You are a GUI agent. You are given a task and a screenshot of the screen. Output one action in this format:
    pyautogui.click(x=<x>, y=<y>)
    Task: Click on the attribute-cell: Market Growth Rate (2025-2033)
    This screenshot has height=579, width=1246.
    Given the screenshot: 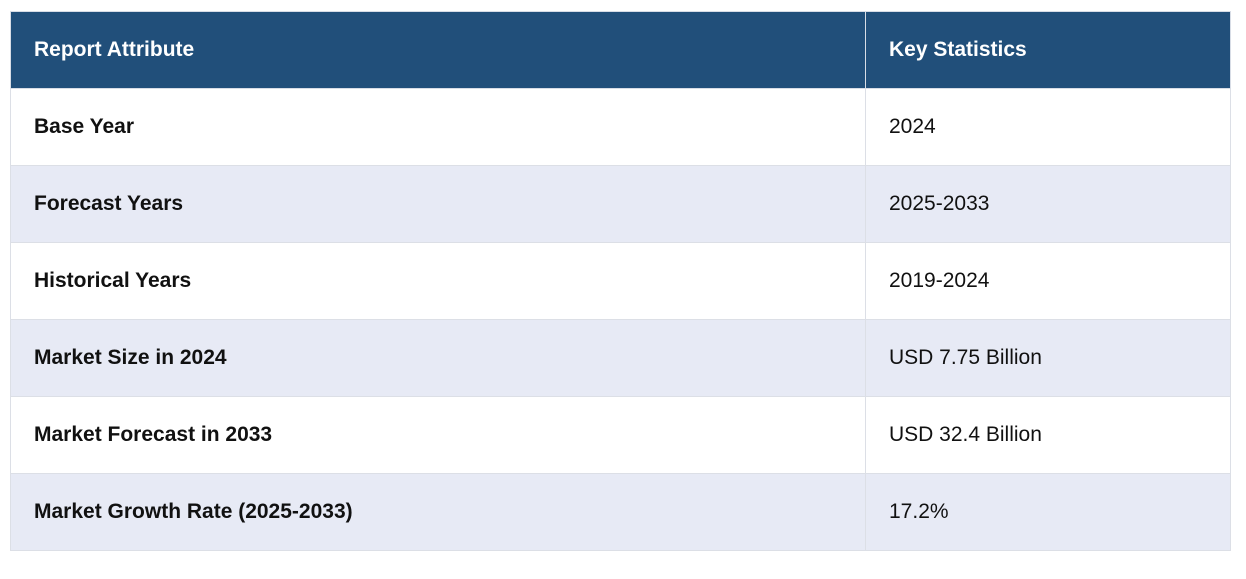 What is the action you would take?
    pyautogui.click(x=438, y=512)
    